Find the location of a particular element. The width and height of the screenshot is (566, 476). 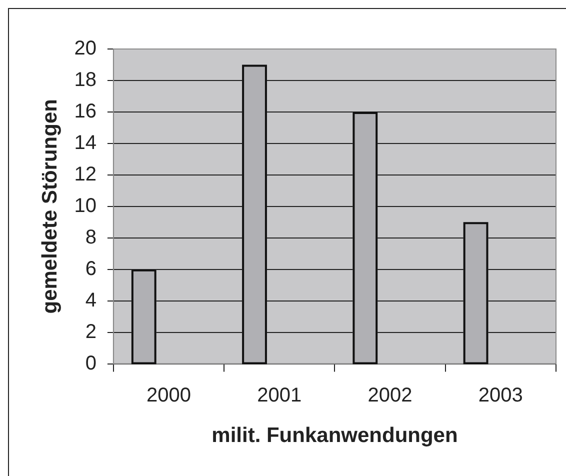

y-tick-label: 0 is located at coordinates (90, 363).